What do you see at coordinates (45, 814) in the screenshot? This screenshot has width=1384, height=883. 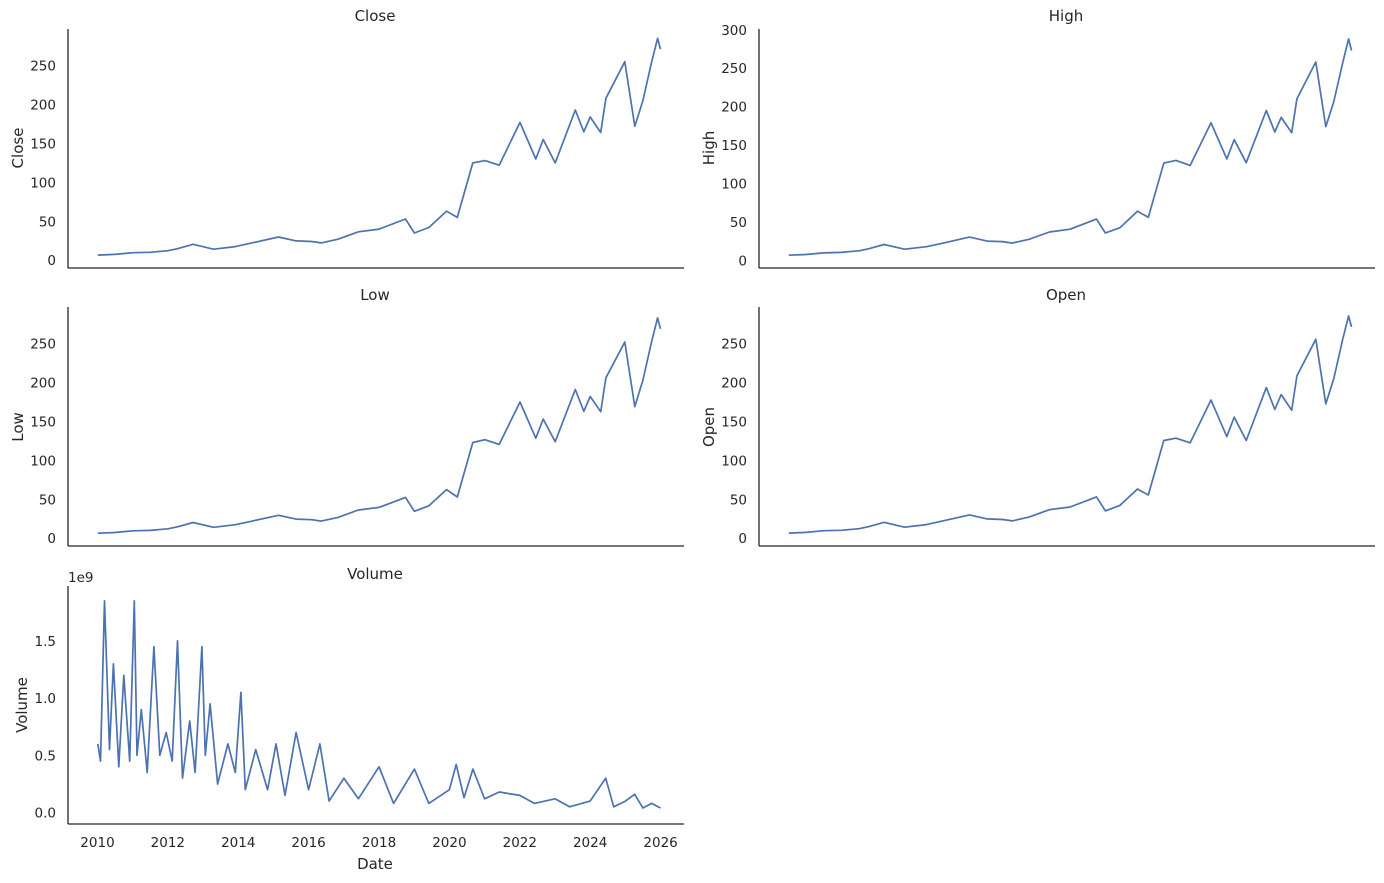 I see `y-tick-label: 0.0` at bounding box center [45, 814].